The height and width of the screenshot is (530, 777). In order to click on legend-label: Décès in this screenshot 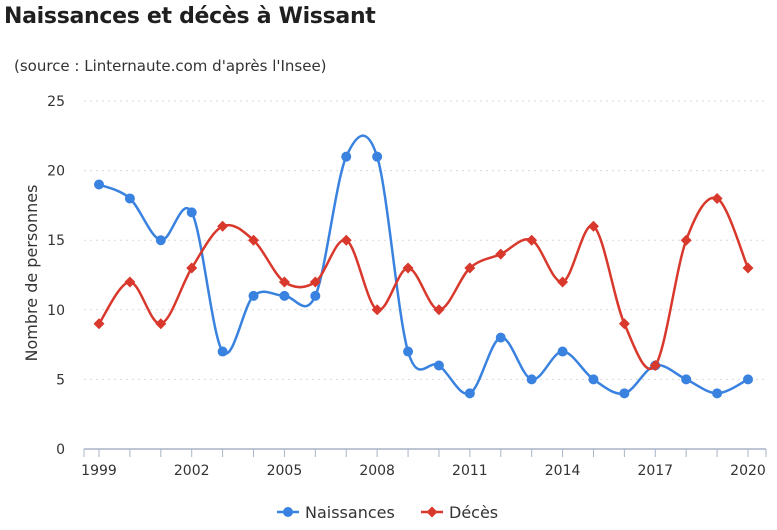, I will do `click(473, 512)`.